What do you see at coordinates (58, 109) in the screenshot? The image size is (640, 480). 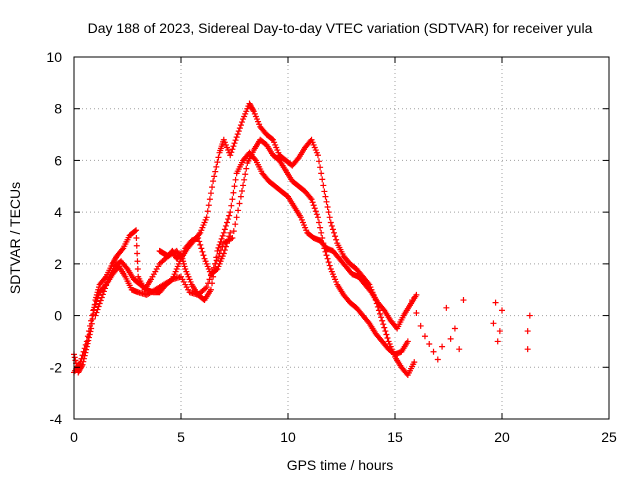 I see `y-tick-label: 8` at bounding box center [58, 109].